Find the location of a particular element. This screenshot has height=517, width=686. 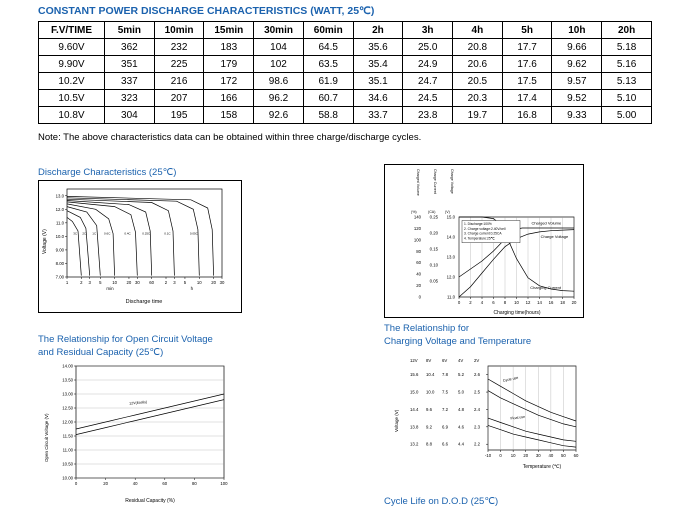

y-axis-unit-volume: (%) is located at coordinates (414, 212).